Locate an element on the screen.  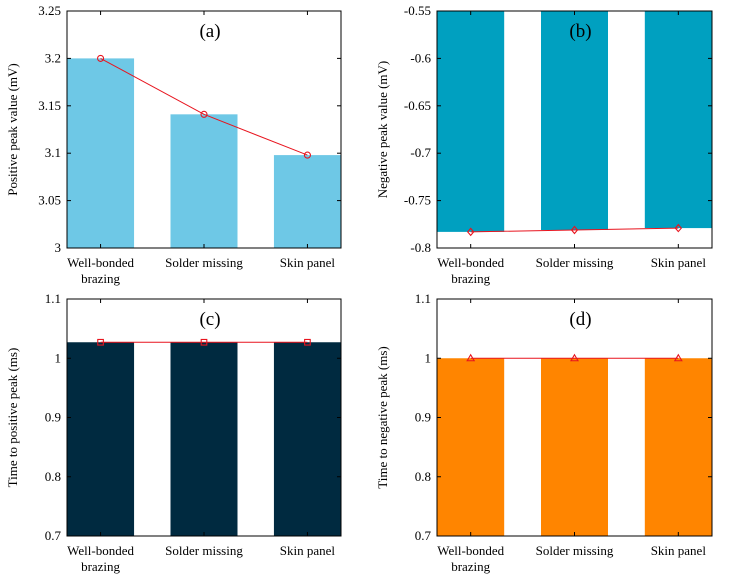
y-tick-label: 3.2 is located at coordinates (53, 57).